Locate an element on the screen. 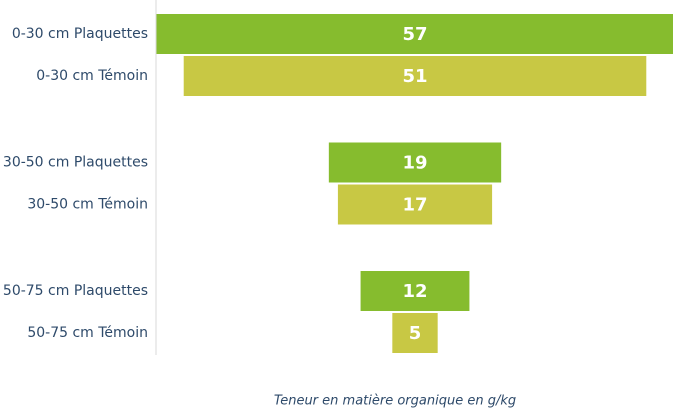 The image size is (673, 412). value-label: 57 is located at coordinates (414, 34).